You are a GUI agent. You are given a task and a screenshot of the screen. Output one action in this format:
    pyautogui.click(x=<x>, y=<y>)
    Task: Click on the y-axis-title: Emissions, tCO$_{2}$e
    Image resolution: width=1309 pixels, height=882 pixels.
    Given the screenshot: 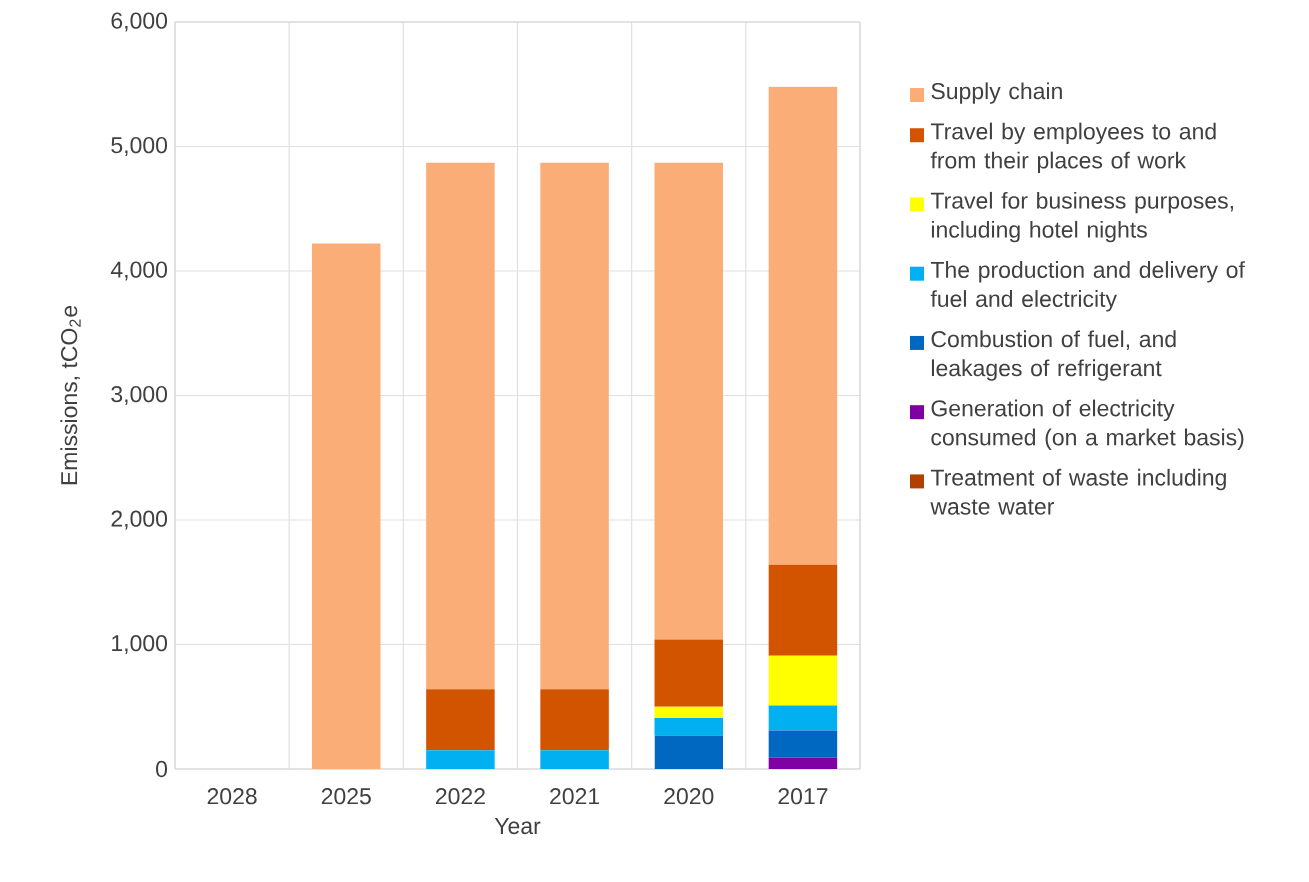 What is the action you would take?
    pyautogui.click(x=70, y=395)
    